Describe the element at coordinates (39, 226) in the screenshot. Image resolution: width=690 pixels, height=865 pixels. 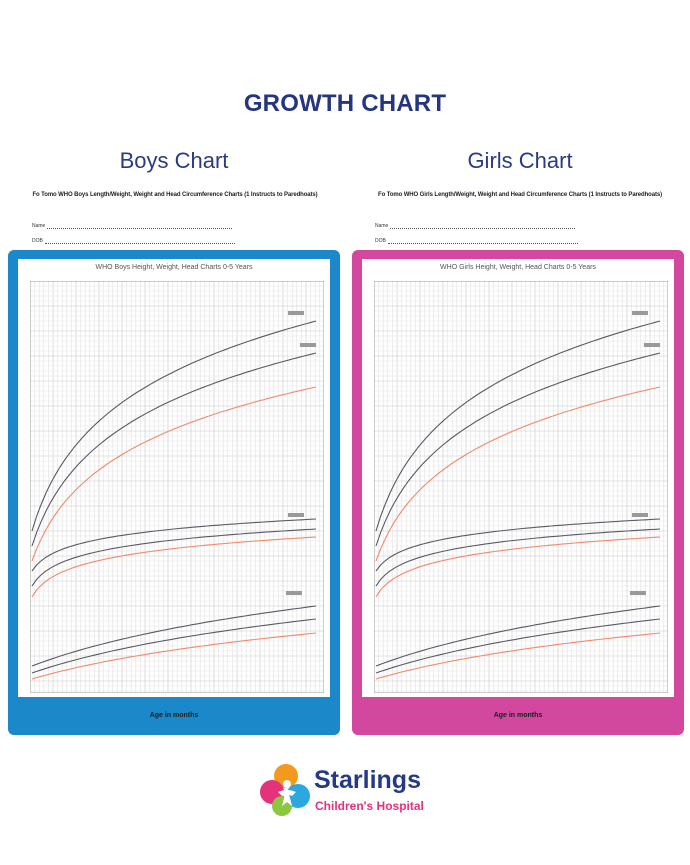
I see `boys-name-label: Name` at that location.